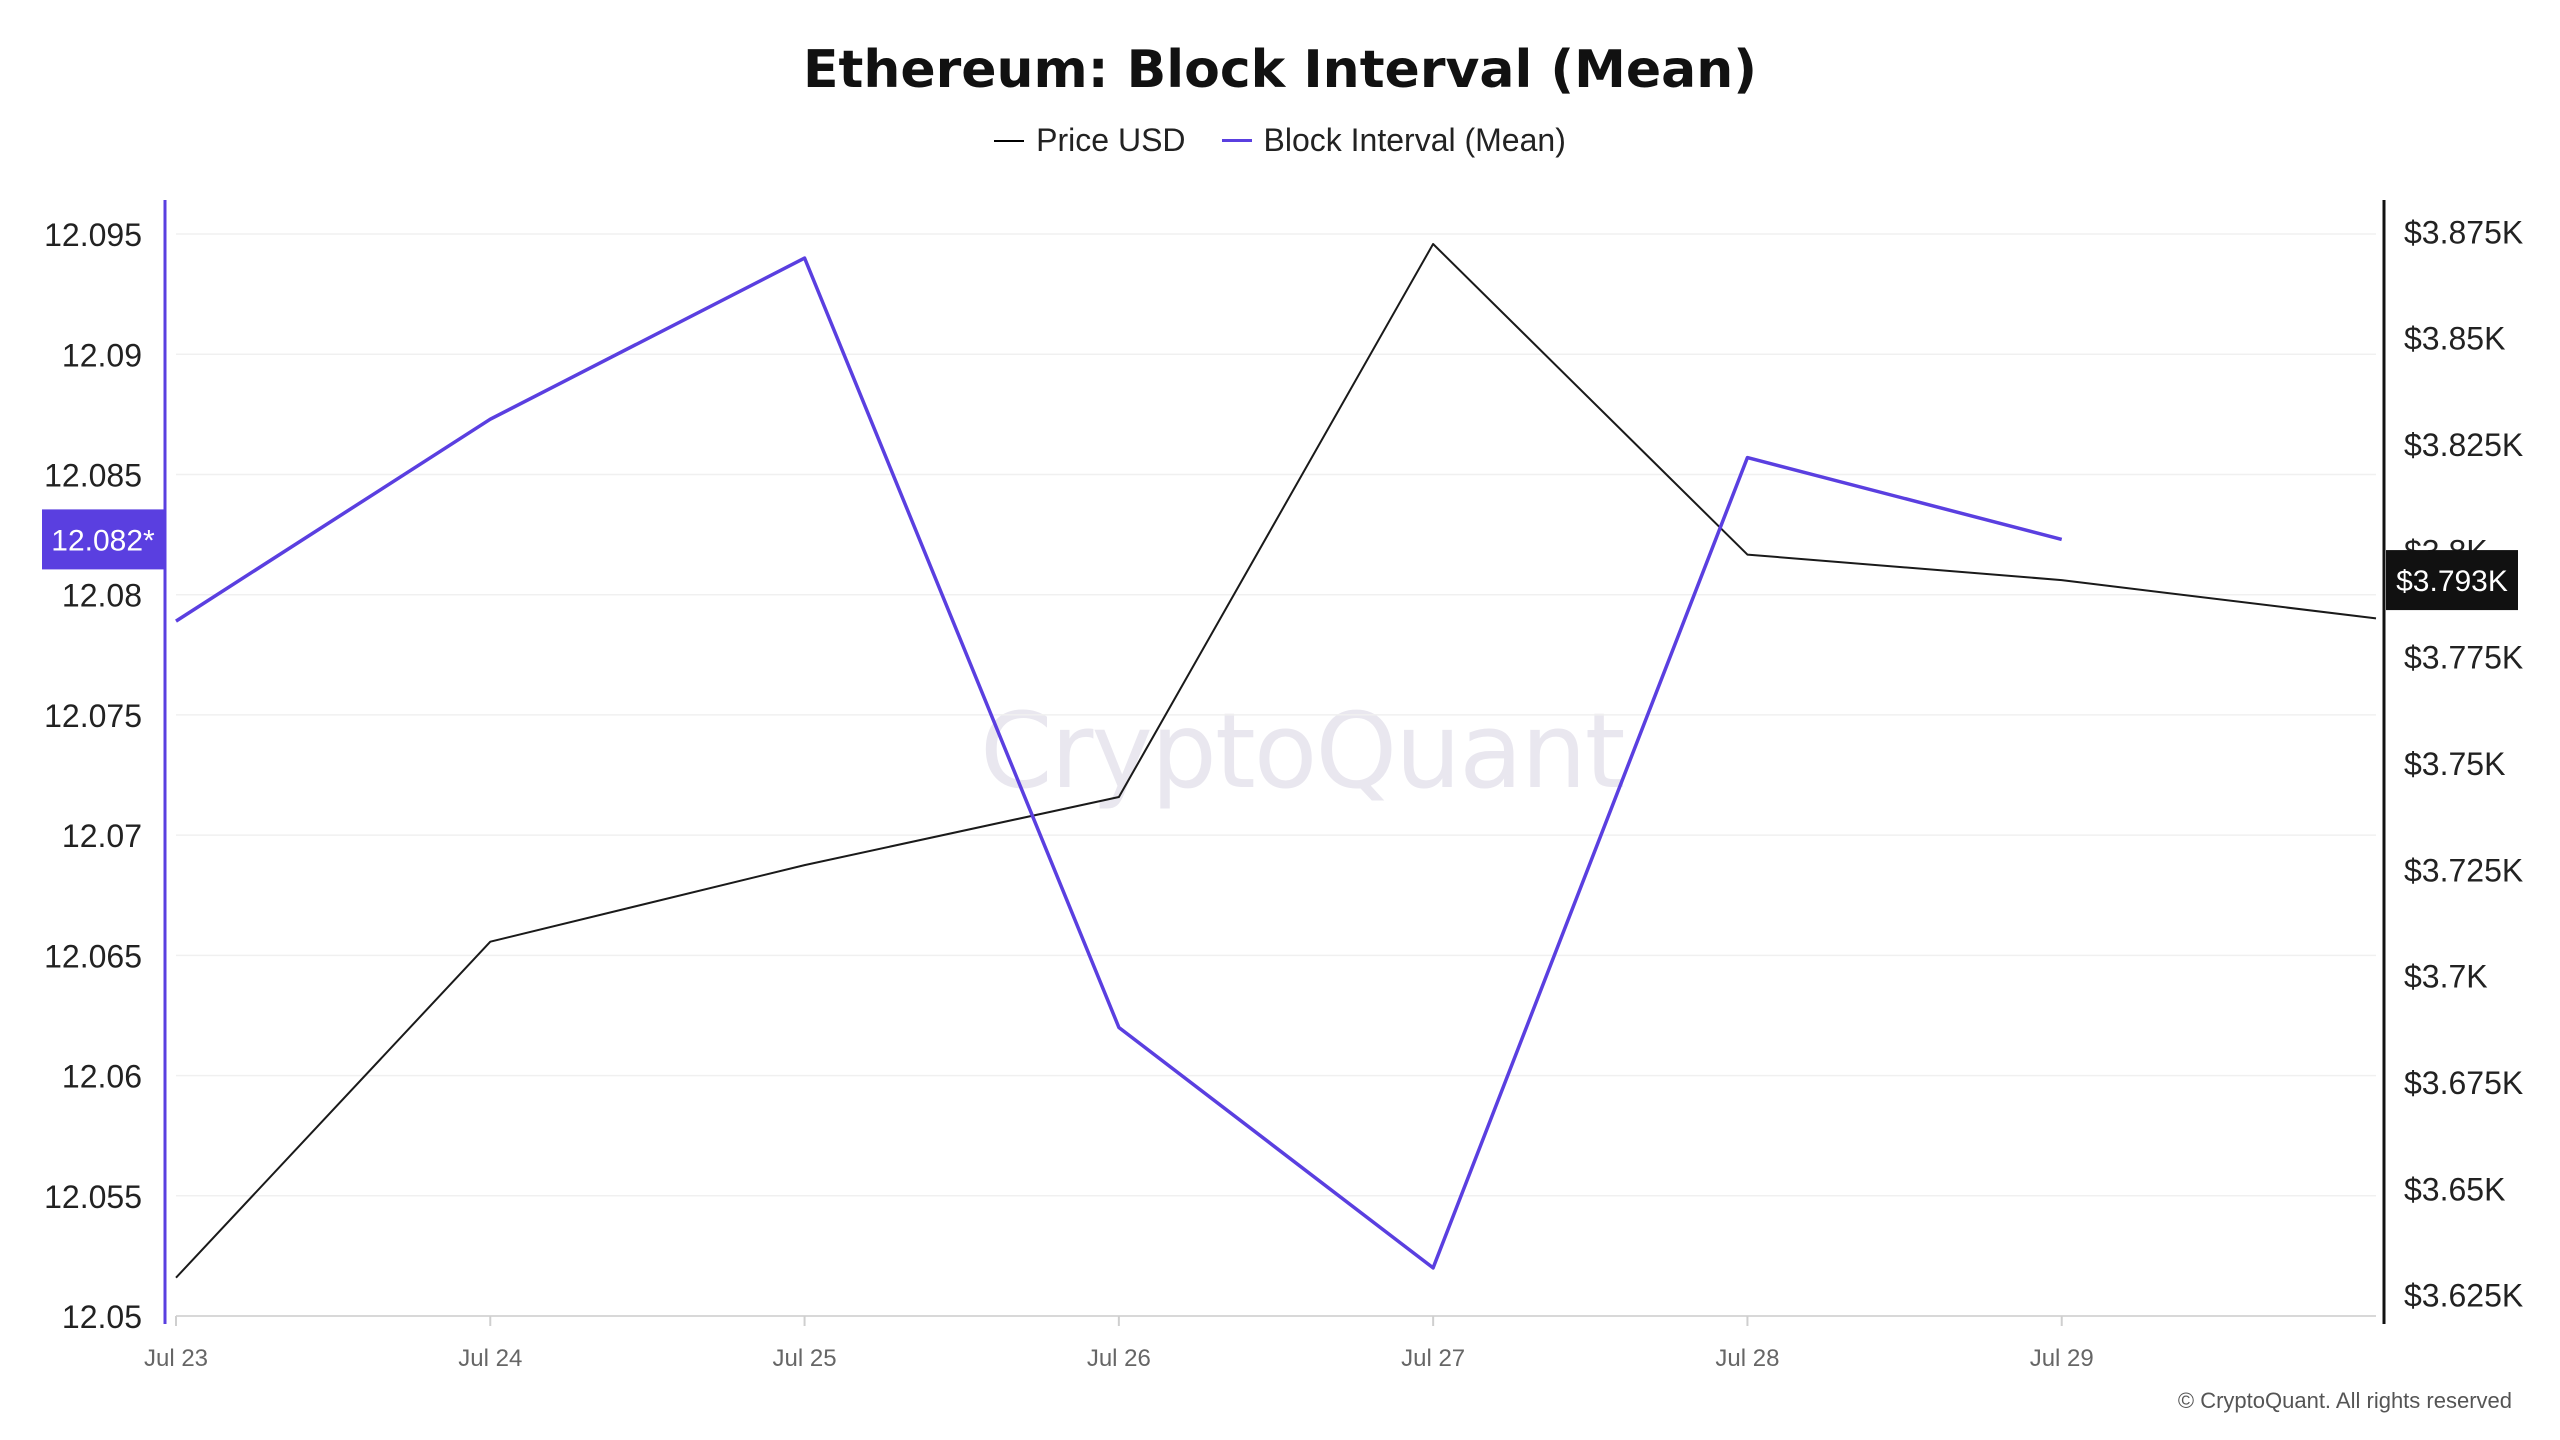  Describe the element at coordinates (1111, 140) in the screenshot. I see `legend-label-price: Price USD` at that location.